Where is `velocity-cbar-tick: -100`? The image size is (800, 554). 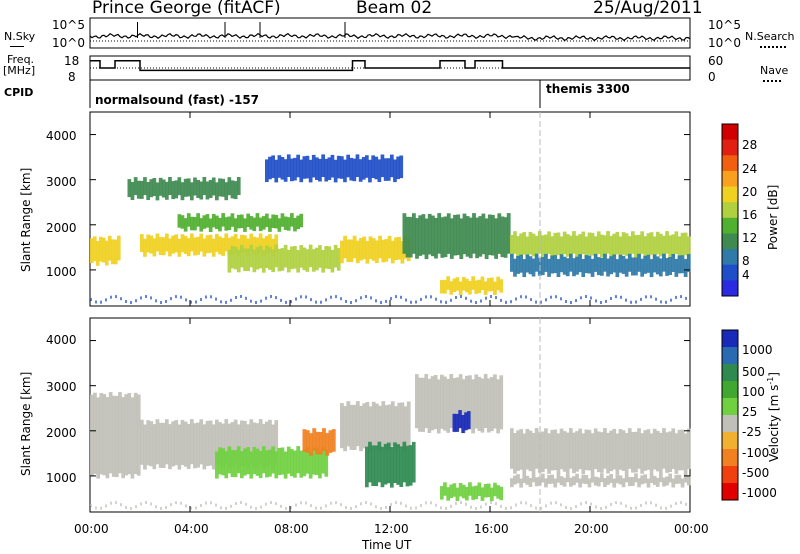 velocity-cbar-tick: -100 is located at coordinates (756, 453).